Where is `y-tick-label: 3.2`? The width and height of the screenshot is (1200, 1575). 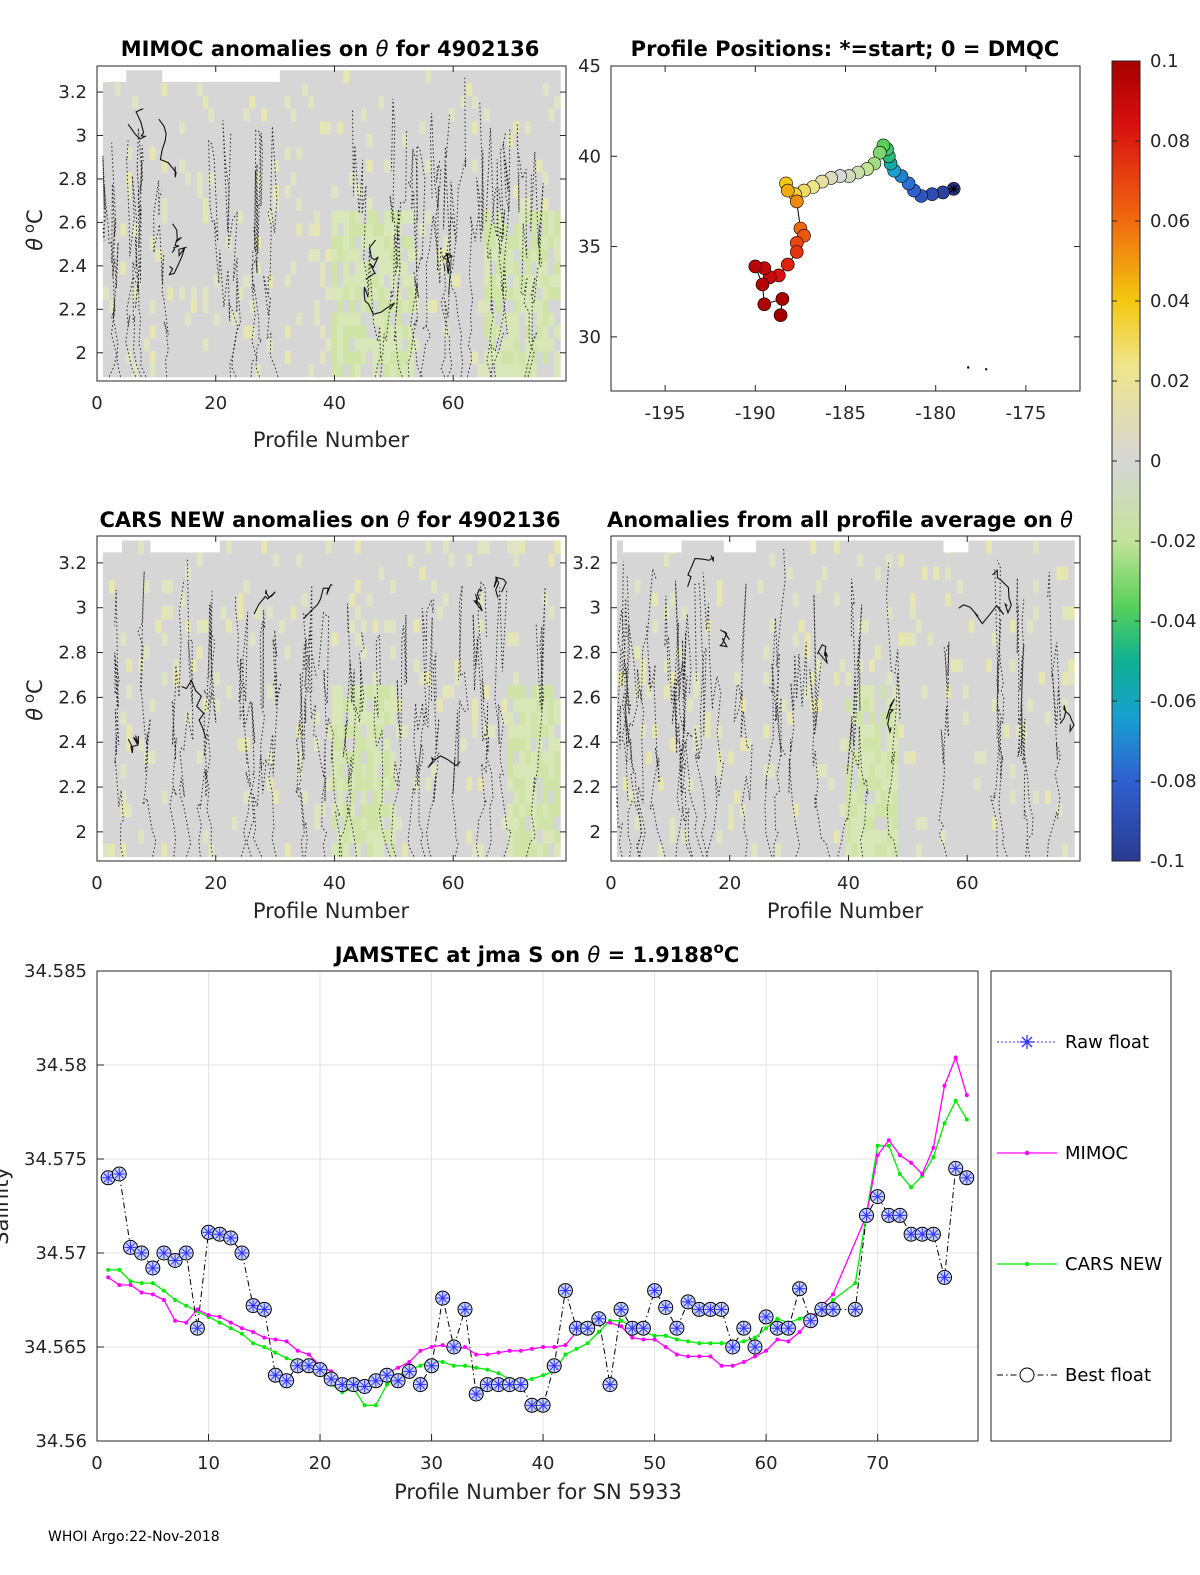 y-tick-label: 3.2 is located at coordinates (72, 92).